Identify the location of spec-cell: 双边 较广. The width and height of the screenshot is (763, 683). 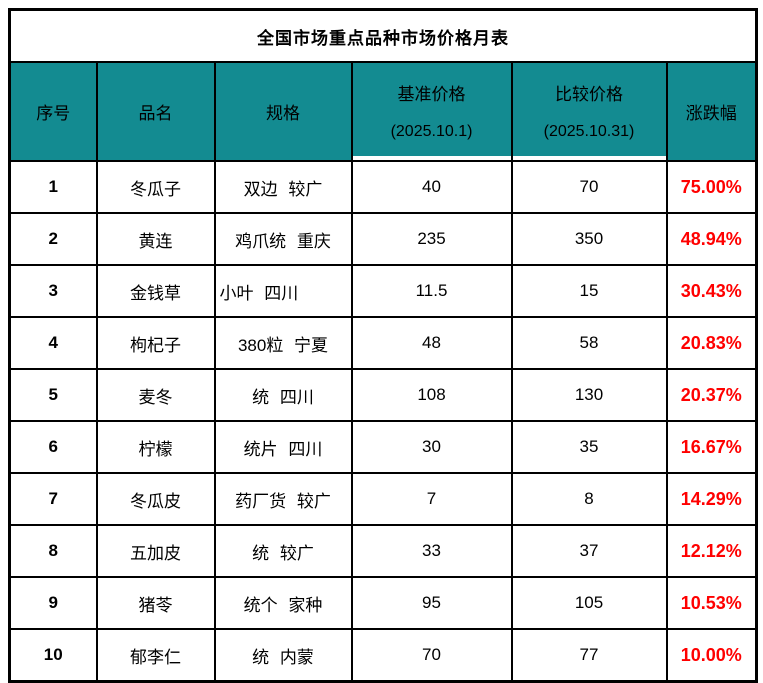
(283, 187).